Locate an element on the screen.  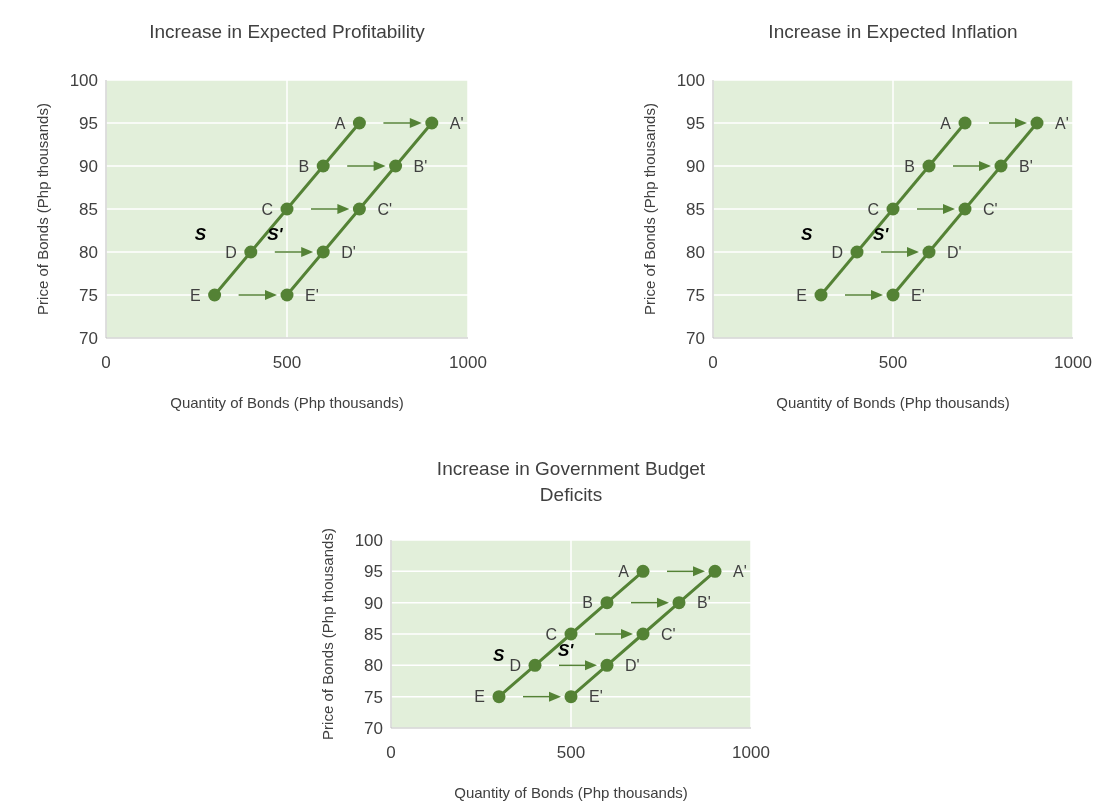
chart-title: Increase in Government Budget Deficits is located at coordinates (571, 481).